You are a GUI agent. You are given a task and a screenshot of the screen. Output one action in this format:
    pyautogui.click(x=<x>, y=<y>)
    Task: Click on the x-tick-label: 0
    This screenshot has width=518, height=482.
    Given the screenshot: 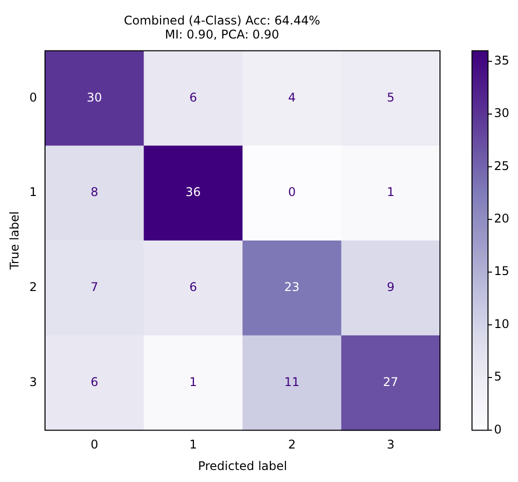 What is the action you would take?
    pyautogui.click(x=94, y=445)
    